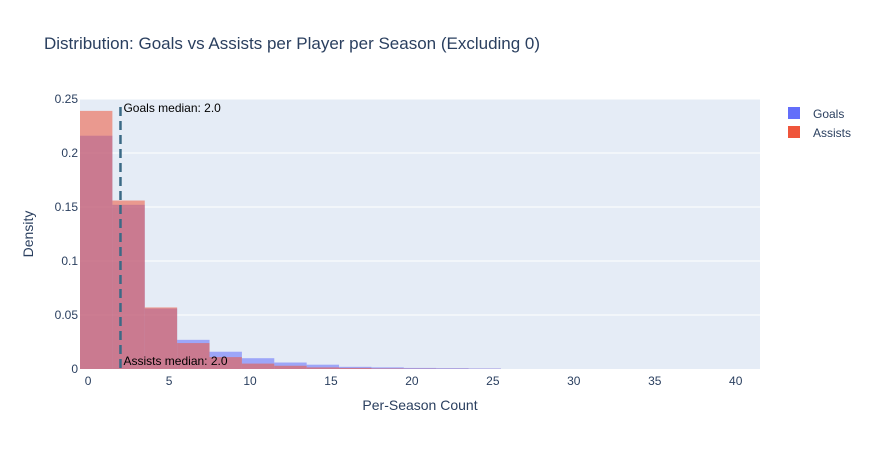  I want to click on x-tick-label: 15, so click(331, 381).